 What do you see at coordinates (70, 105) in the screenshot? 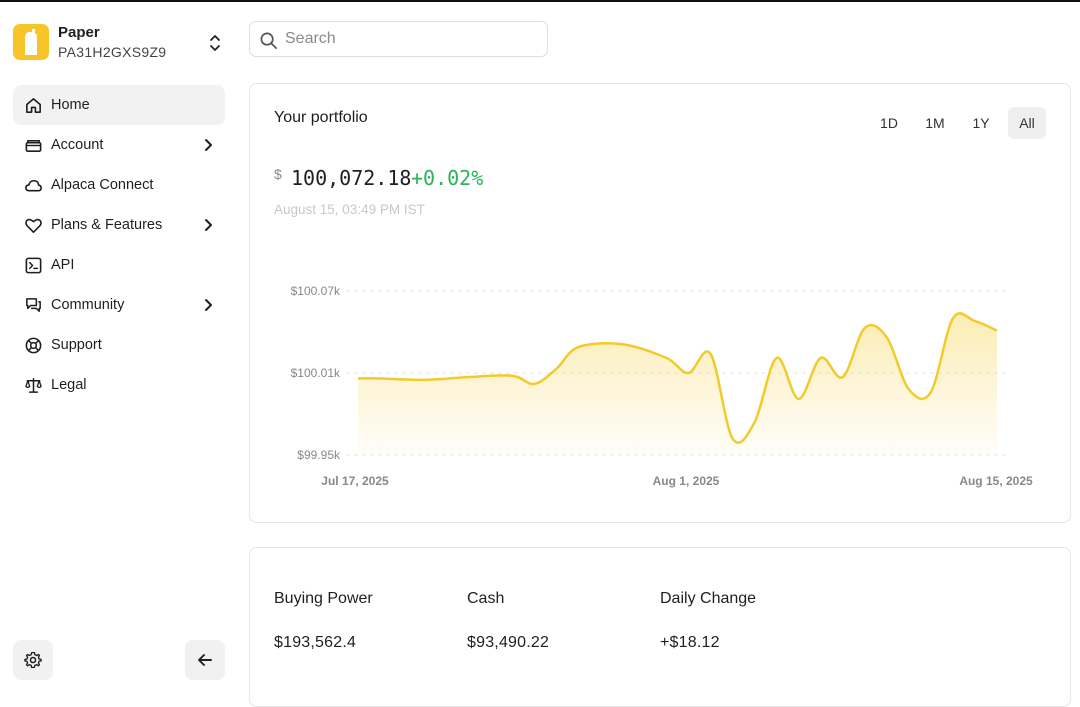
I see `sidebar-item-label: Home` at bounding box center [70, 105].